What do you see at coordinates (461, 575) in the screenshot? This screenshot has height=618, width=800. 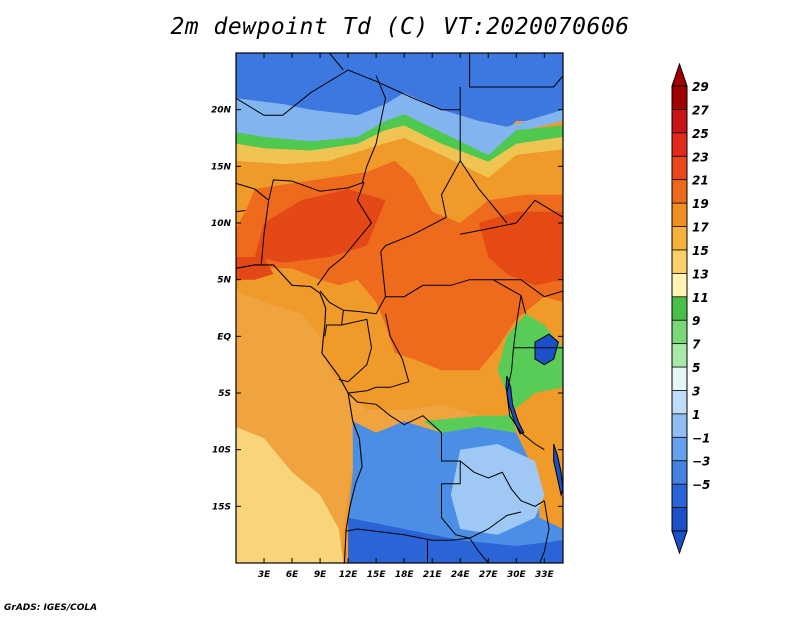 I see `x-tick-label: 24E` at bounding box center [461, 575].